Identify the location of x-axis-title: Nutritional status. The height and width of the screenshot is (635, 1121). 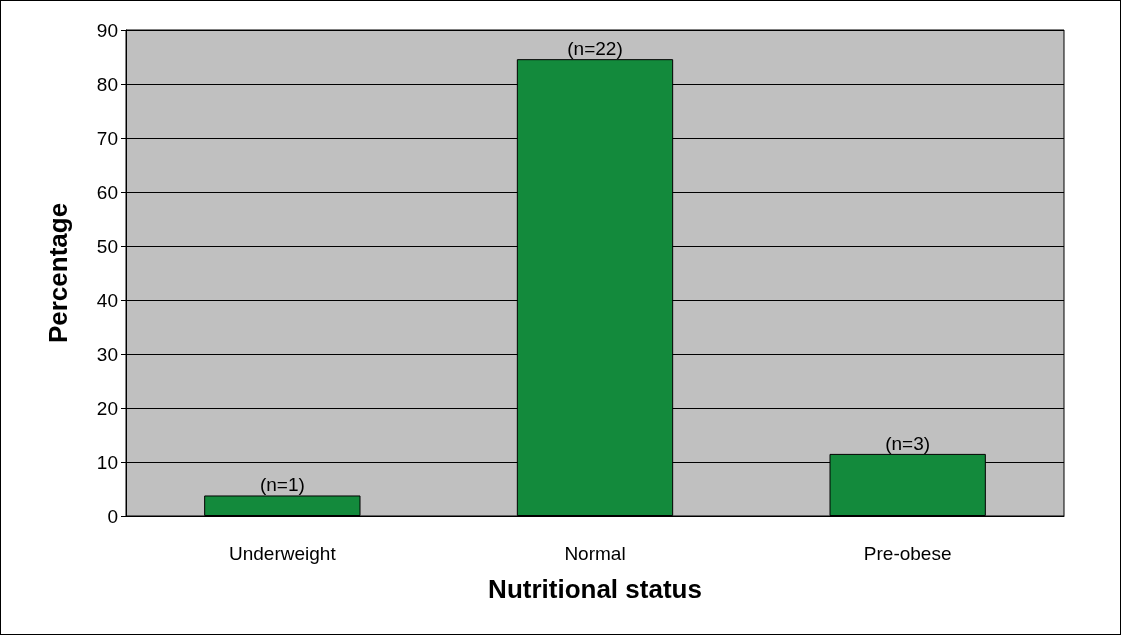
(595, 589).